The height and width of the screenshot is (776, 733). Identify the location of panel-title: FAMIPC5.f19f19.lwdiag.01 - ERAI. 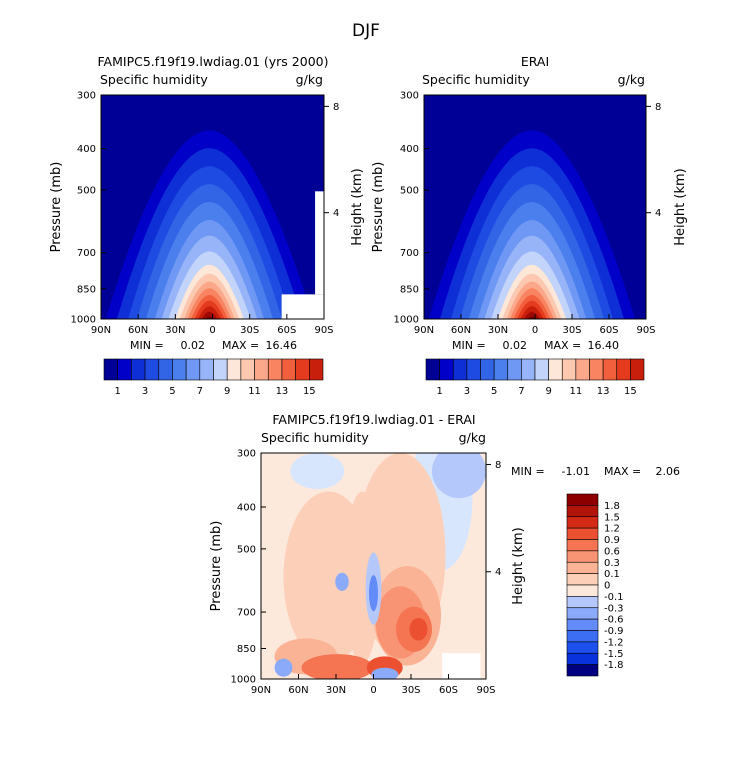
(373, 419).